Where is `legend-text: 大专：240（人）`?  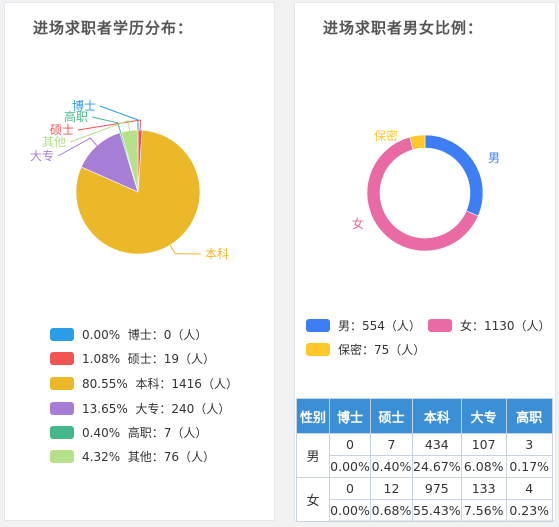
legend-text: 大专：240（人） is located at coordinates (183, 409).